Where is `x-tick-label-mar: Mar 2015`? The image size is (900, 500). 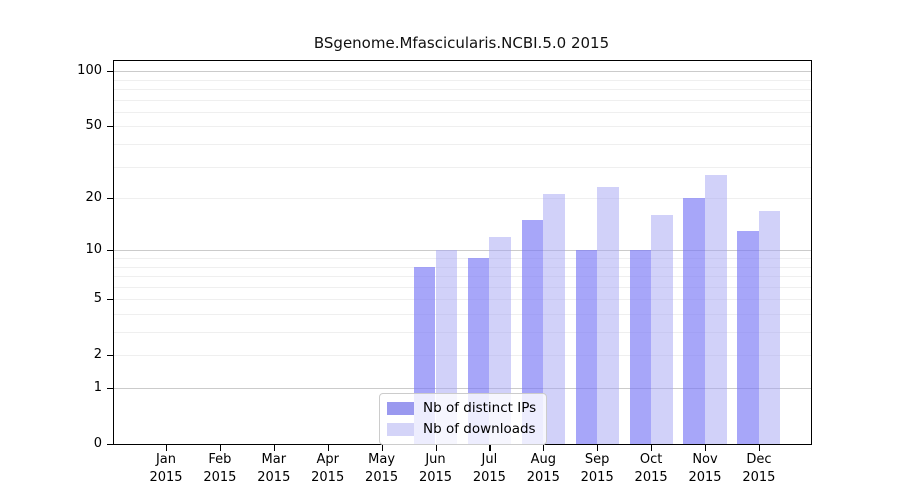 x-tick-label-mar: Mar 2015 is located at coordinates (274, 468).